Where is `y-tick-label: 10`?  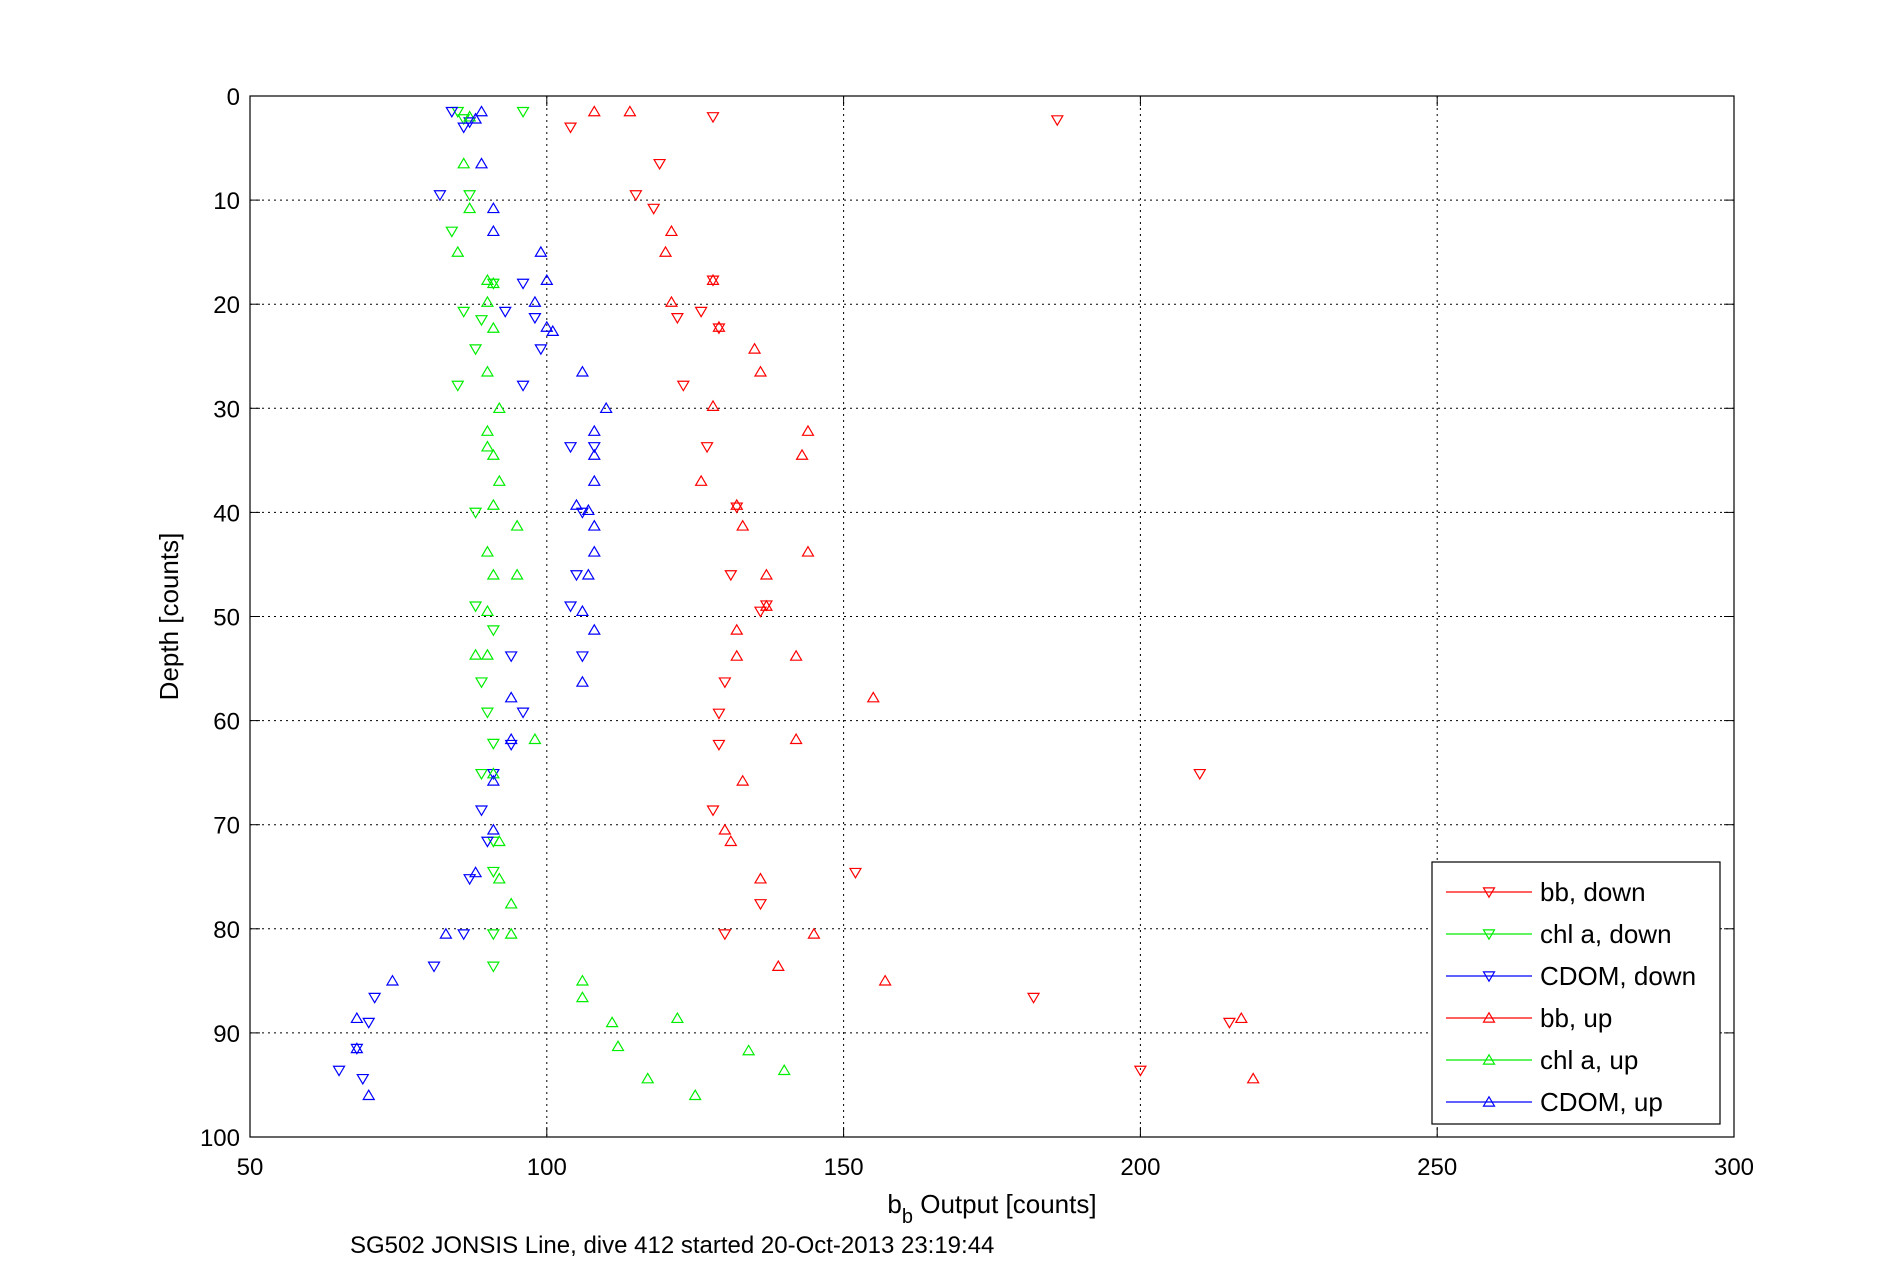 y-tick-label: 10 is located at coordinates (226, 201).